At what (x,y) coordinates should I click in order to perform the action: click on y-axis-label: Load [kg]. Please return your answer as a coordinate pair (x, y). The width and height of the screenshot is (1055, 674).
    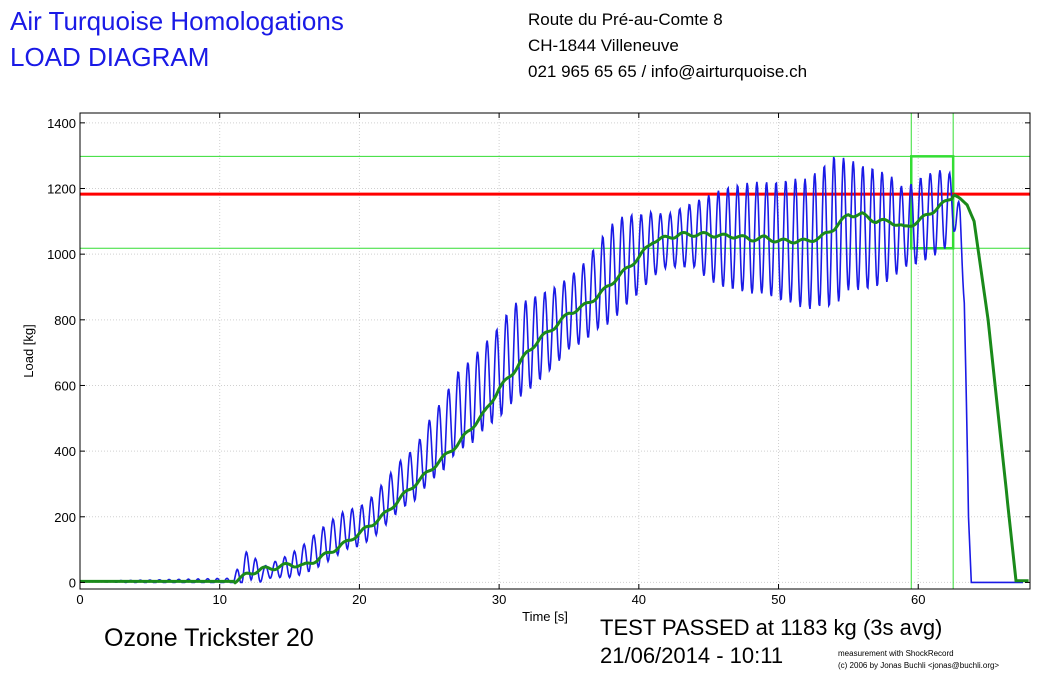
    Looking at the image, I should click on (28, 351).